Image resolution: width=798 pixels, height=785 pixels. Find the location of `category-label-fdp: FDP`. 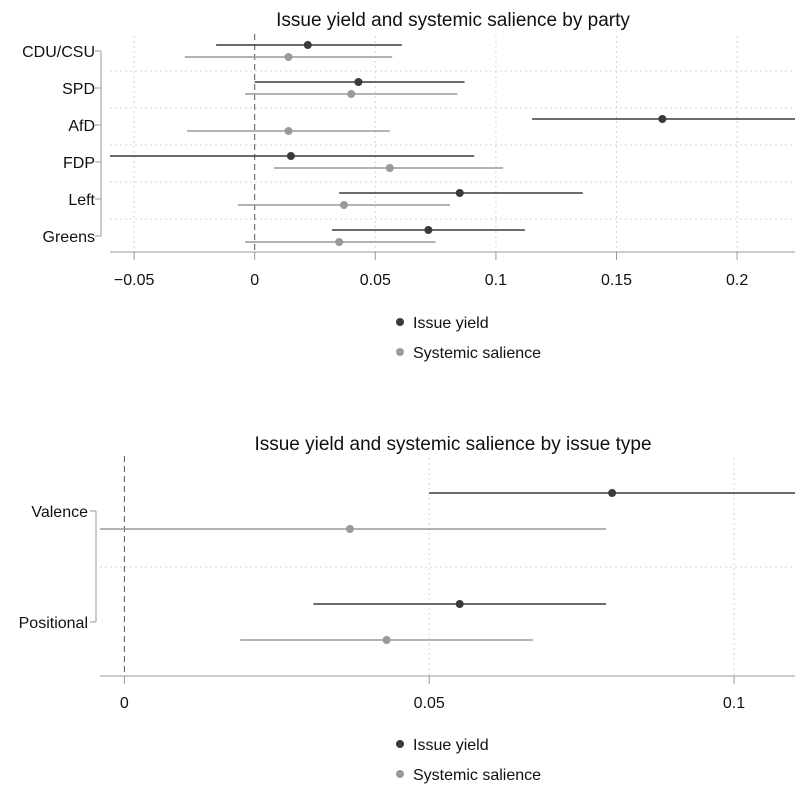

category-label-fdp: FDP is located at coordinates (79, 163).